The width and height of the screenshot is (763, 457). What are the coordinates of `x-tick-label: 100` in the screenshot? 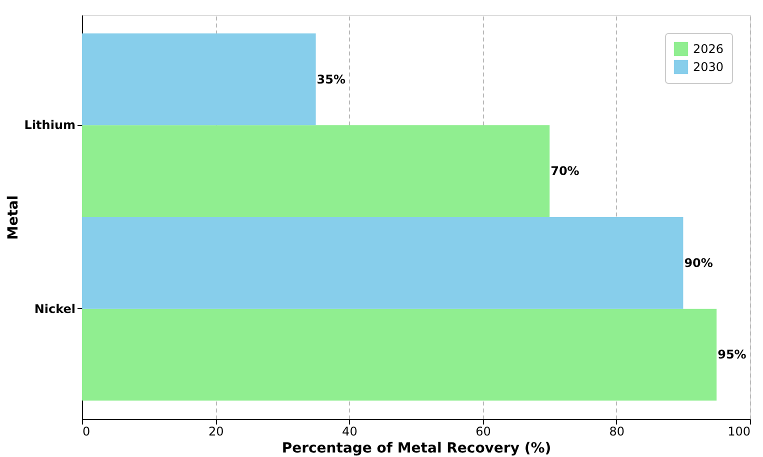 It's located at (739, 431).